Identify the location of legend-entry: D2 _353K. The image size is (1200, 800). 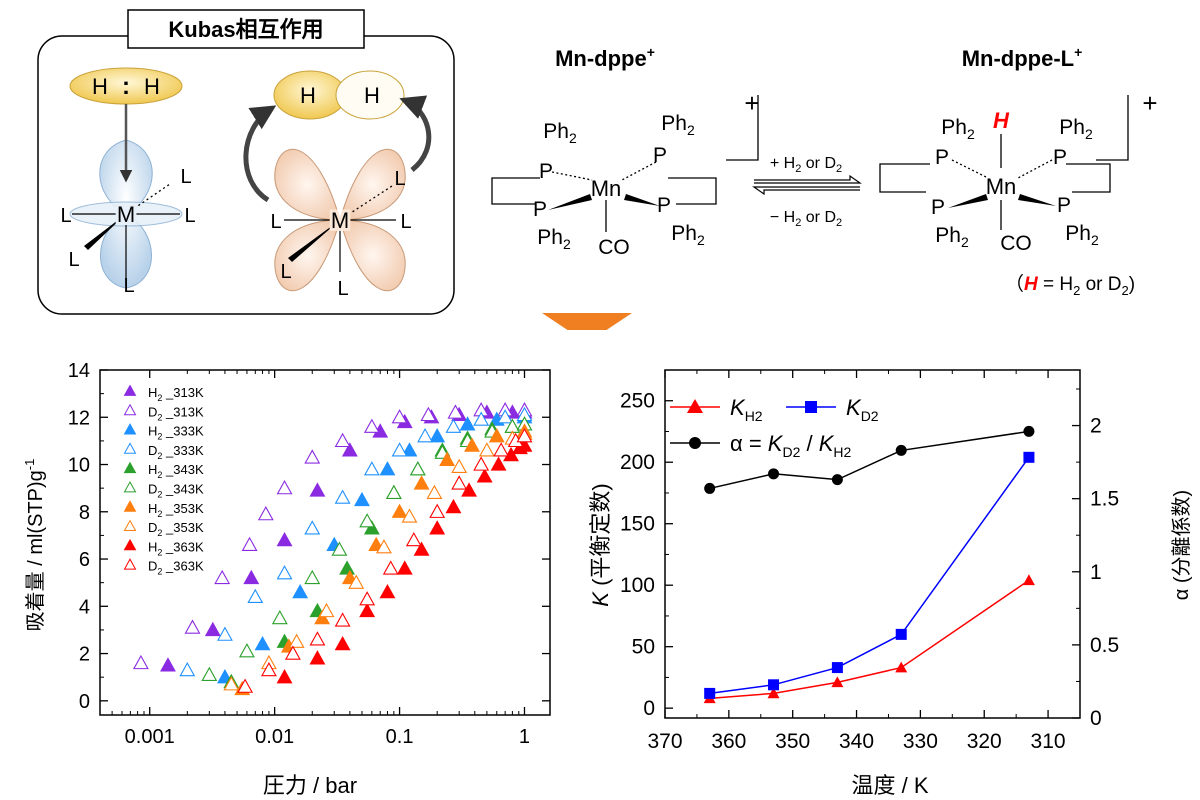
(176, 529).